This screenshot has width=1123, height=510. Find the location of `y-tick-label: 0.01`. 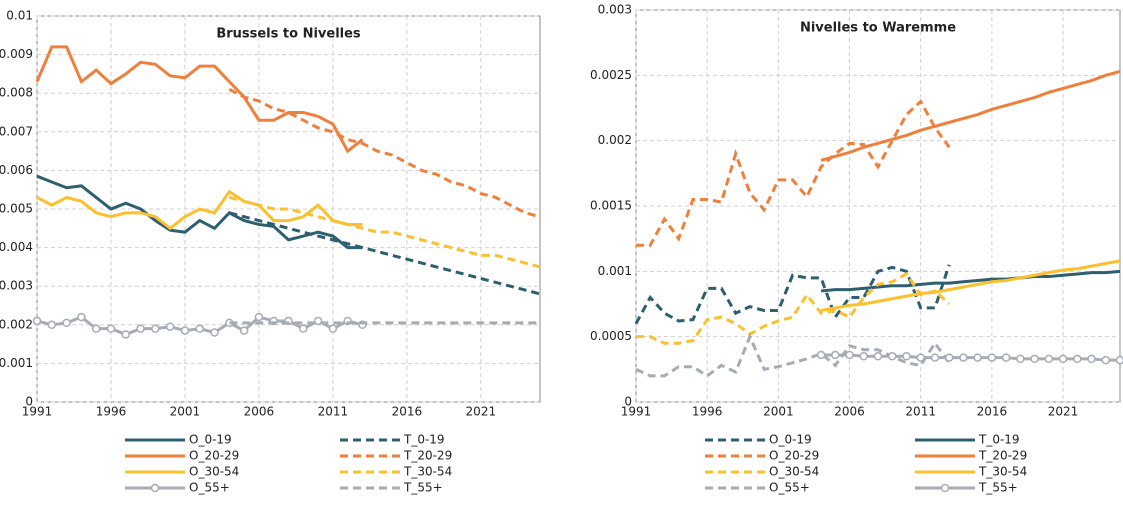

y-tick-label: 0.01 is located at coordinates (19, 16).